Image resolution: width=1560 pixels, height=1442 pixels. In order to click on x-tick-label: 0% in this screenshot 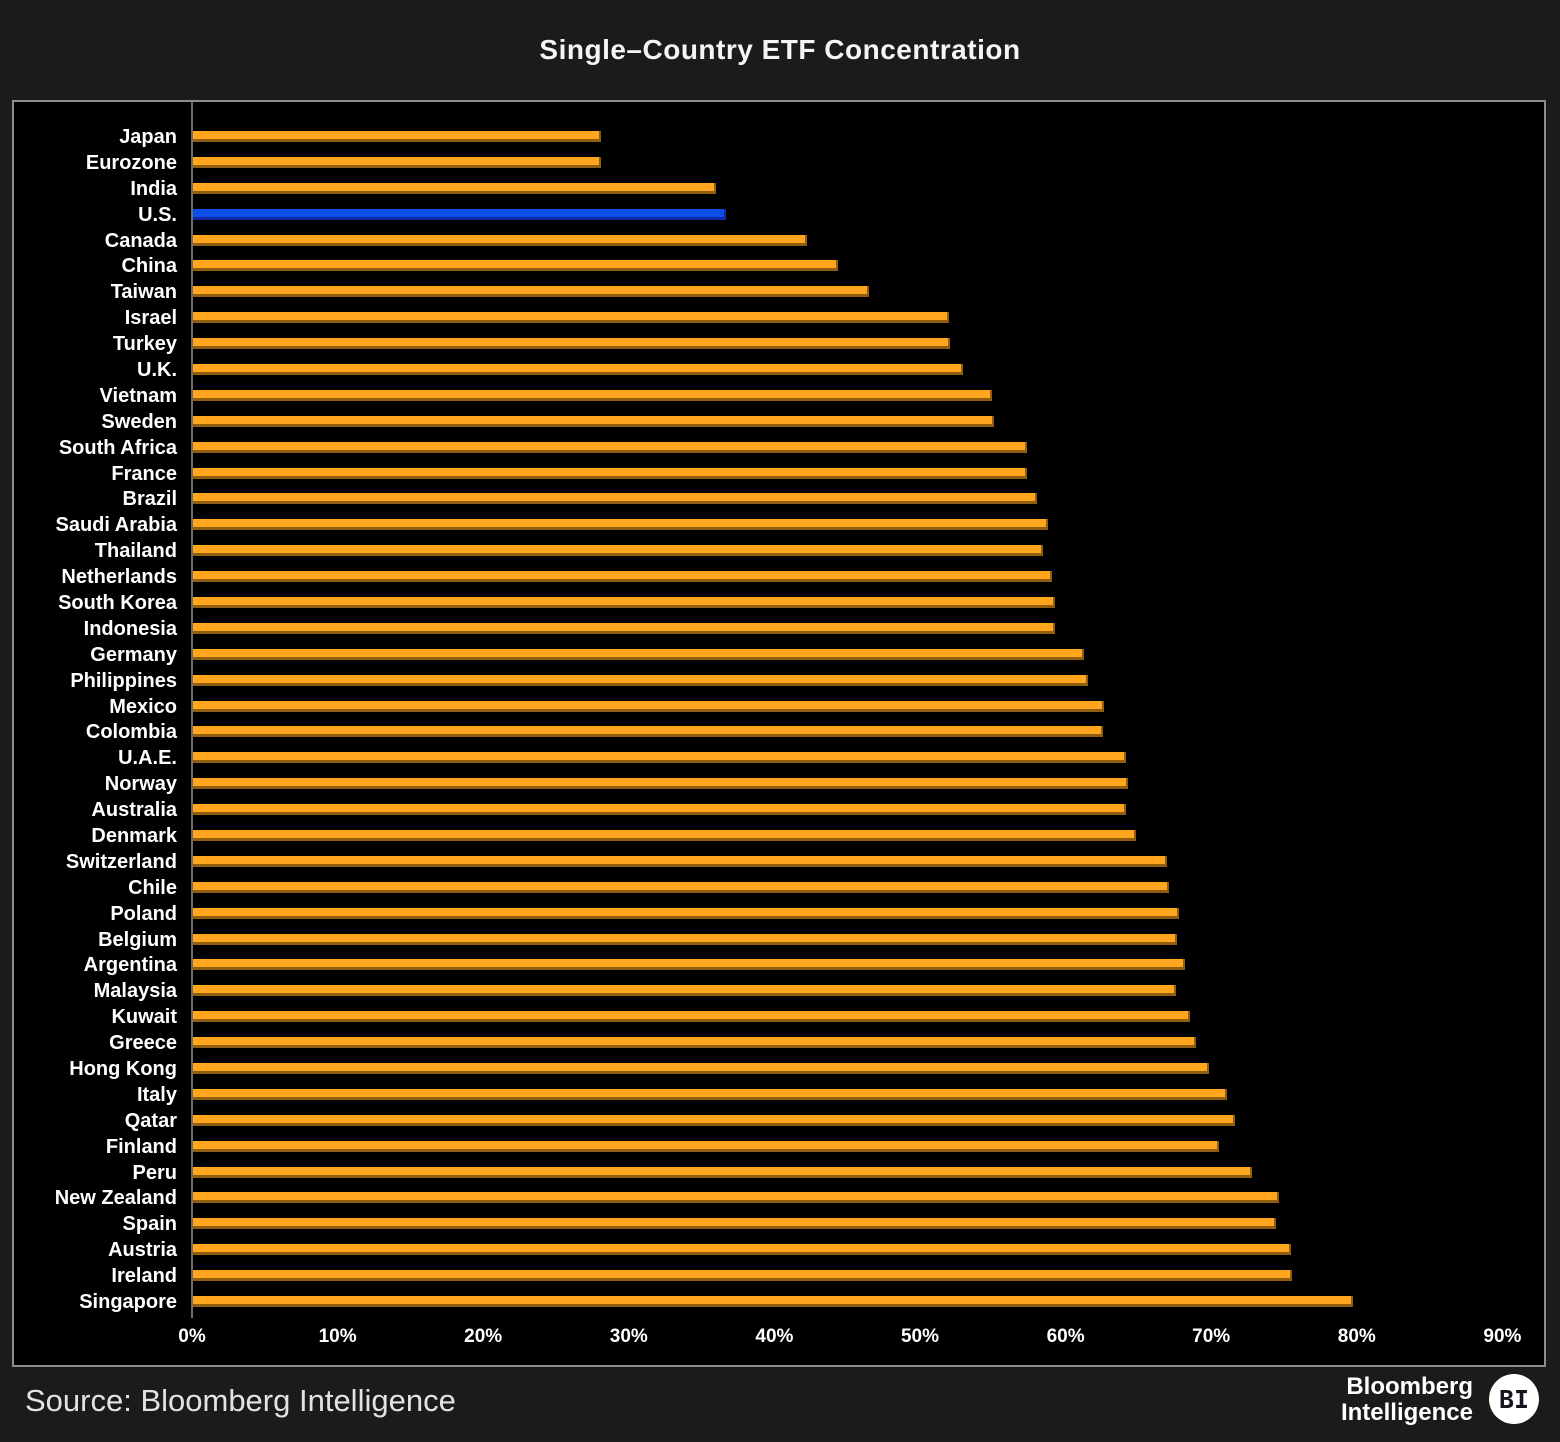, I will do `click(192, 1336)`.